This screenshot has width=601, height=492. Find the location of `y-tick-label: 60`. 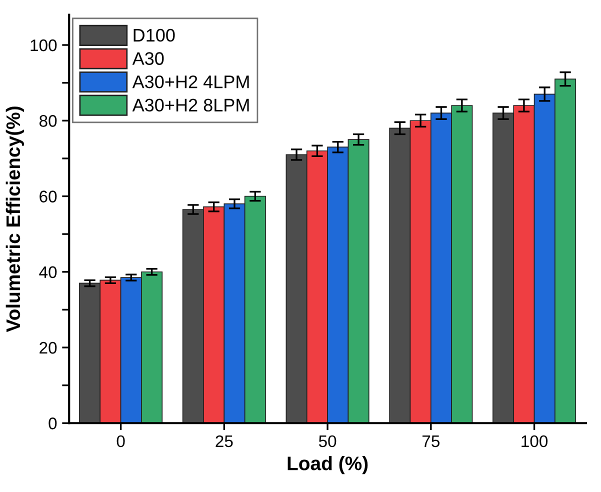

y-tick-label: 60 is located at coordinates (48, 196).